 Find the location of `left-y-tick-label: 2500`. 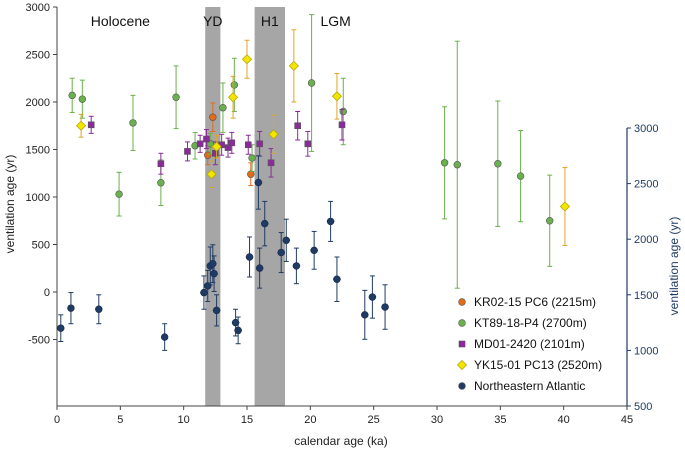

left-y-tick-label: 2500 is located at coordinates (38, 56).